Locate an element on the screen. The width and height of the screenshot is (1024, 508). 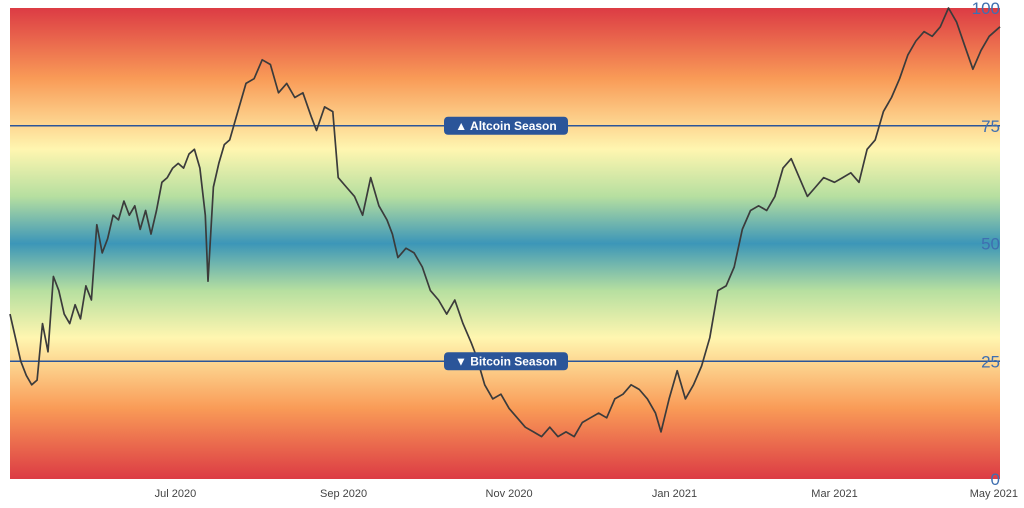
y-axis: 100 75 50 25 0 is located at coordinates (986, 244).